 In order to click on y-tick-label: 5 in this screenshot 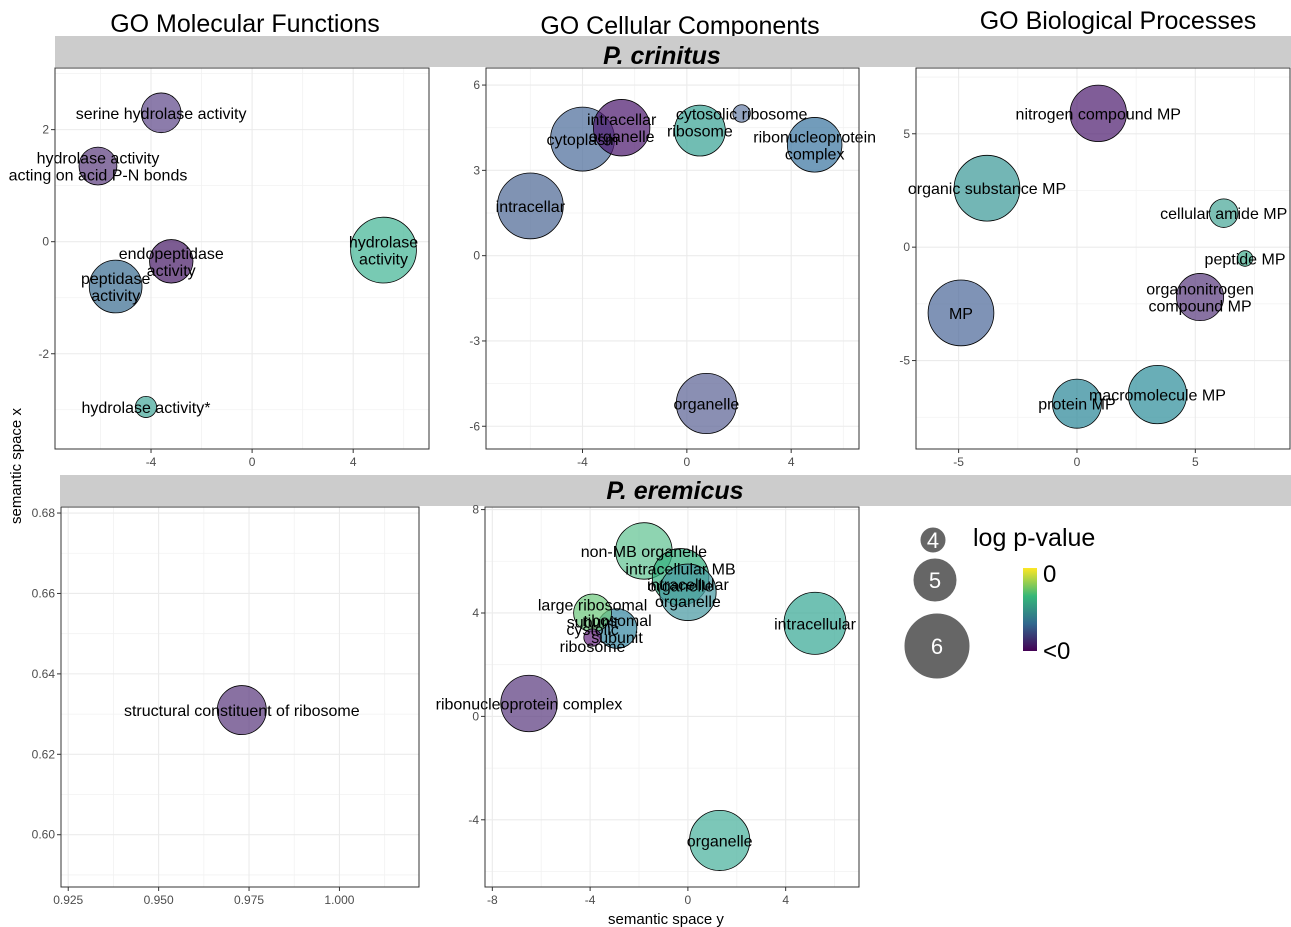, I will do `click(906, 134)`.